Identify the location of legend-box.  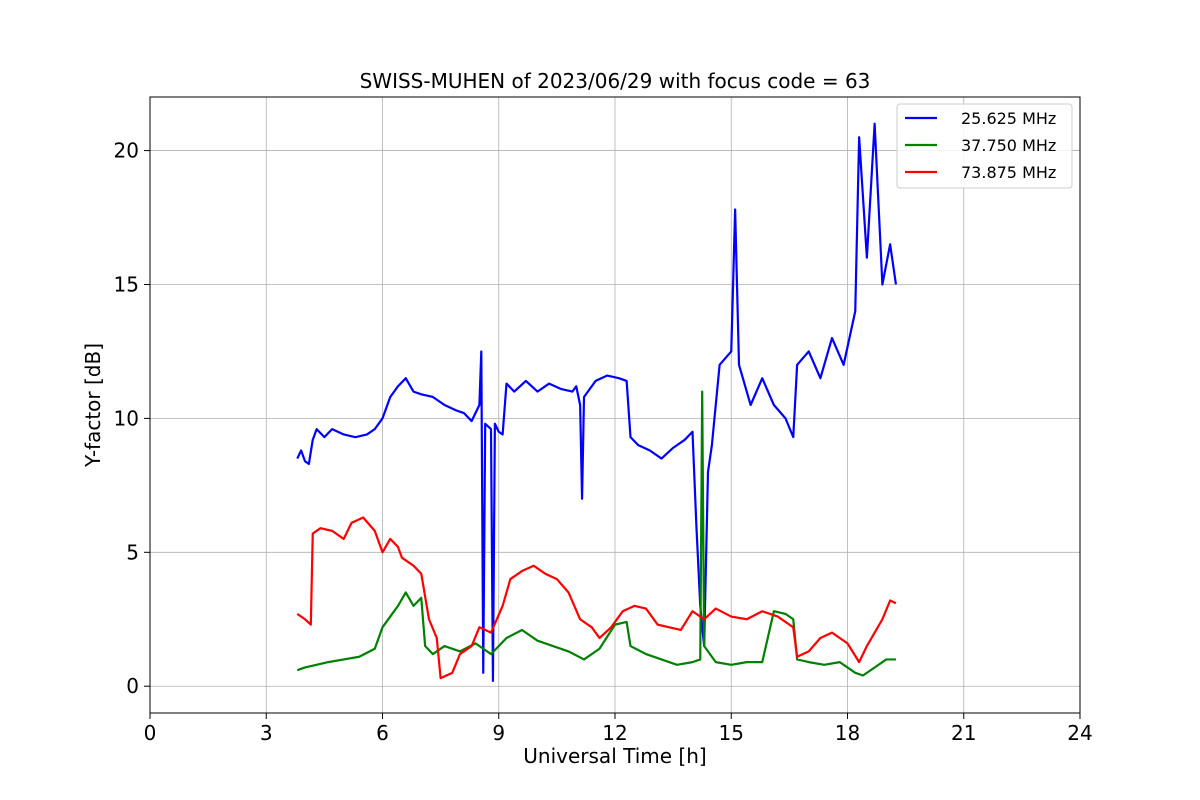
(984, 146).